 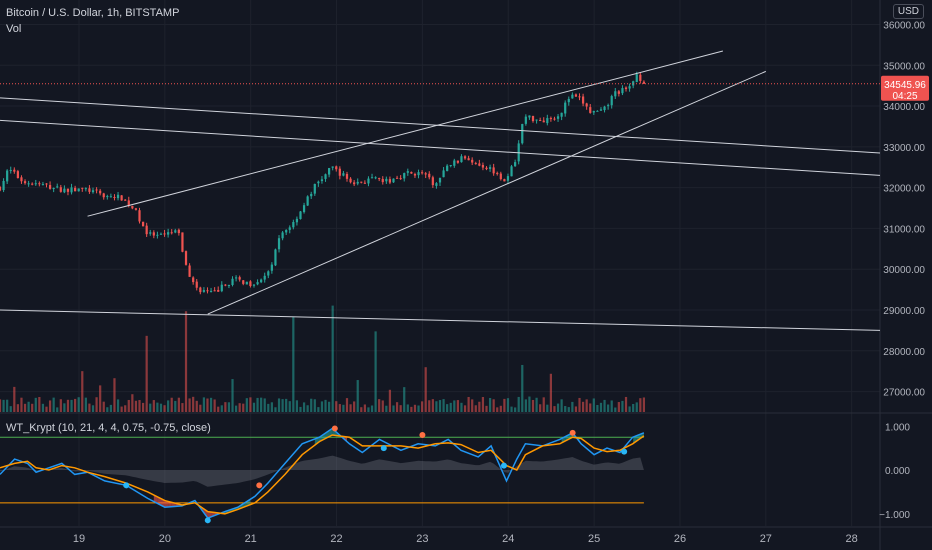 What do you see at coordinates (322, 474) in the screenshot?
I see `wt-slow-line` at bounding box center [322, 474].